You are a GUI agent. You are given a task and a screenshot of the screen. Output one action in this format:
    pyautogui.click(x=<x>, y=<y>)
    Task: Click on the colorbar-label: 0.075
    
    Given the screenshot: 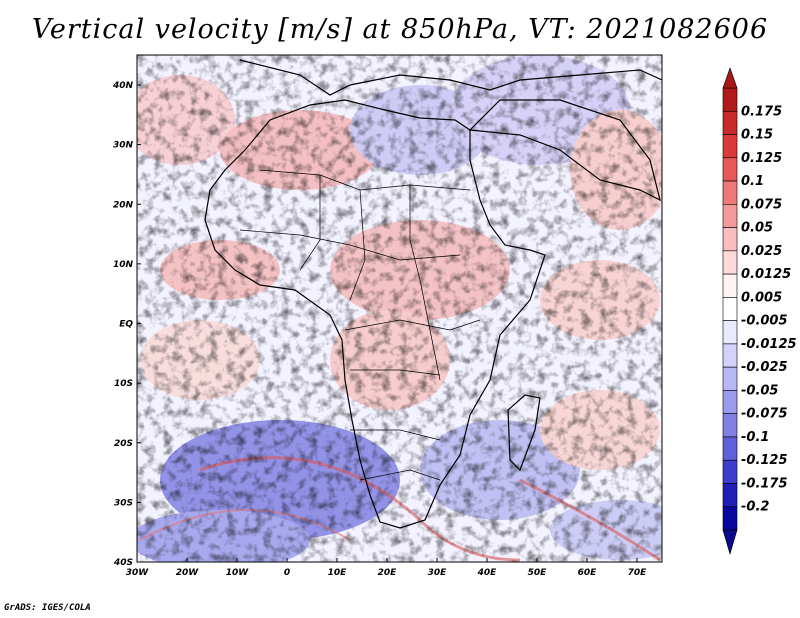 What is the action you would take?
    pyautogui.click(x=761, y=204)
    